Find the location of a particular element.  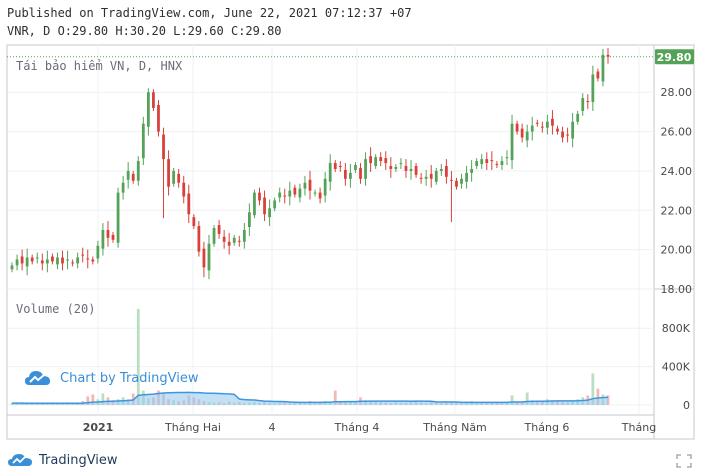

volume-tick-label: 0 is located at coordinates (686, 405).